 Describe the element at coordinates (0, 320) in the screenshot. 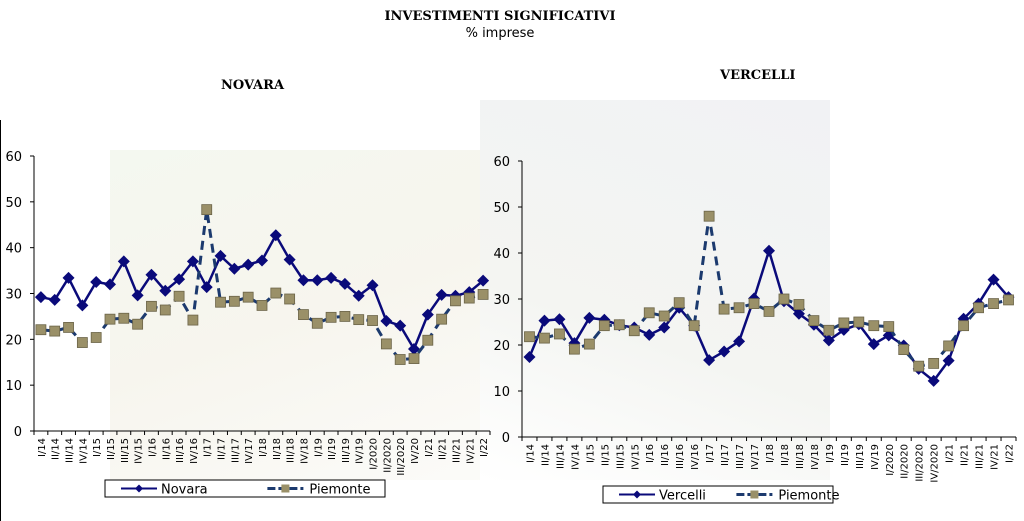

I see `left-border` at that location.